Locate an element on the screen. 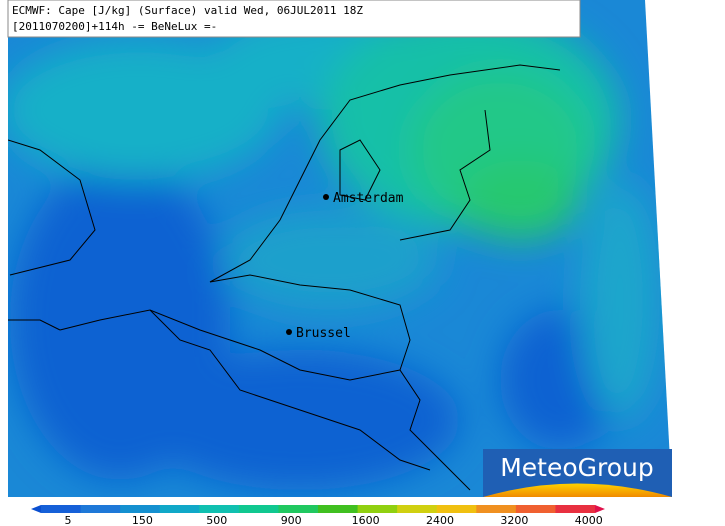 This screenshot has width=725, height=526. legend-label: 2400 is located at coordinates (440, 520).